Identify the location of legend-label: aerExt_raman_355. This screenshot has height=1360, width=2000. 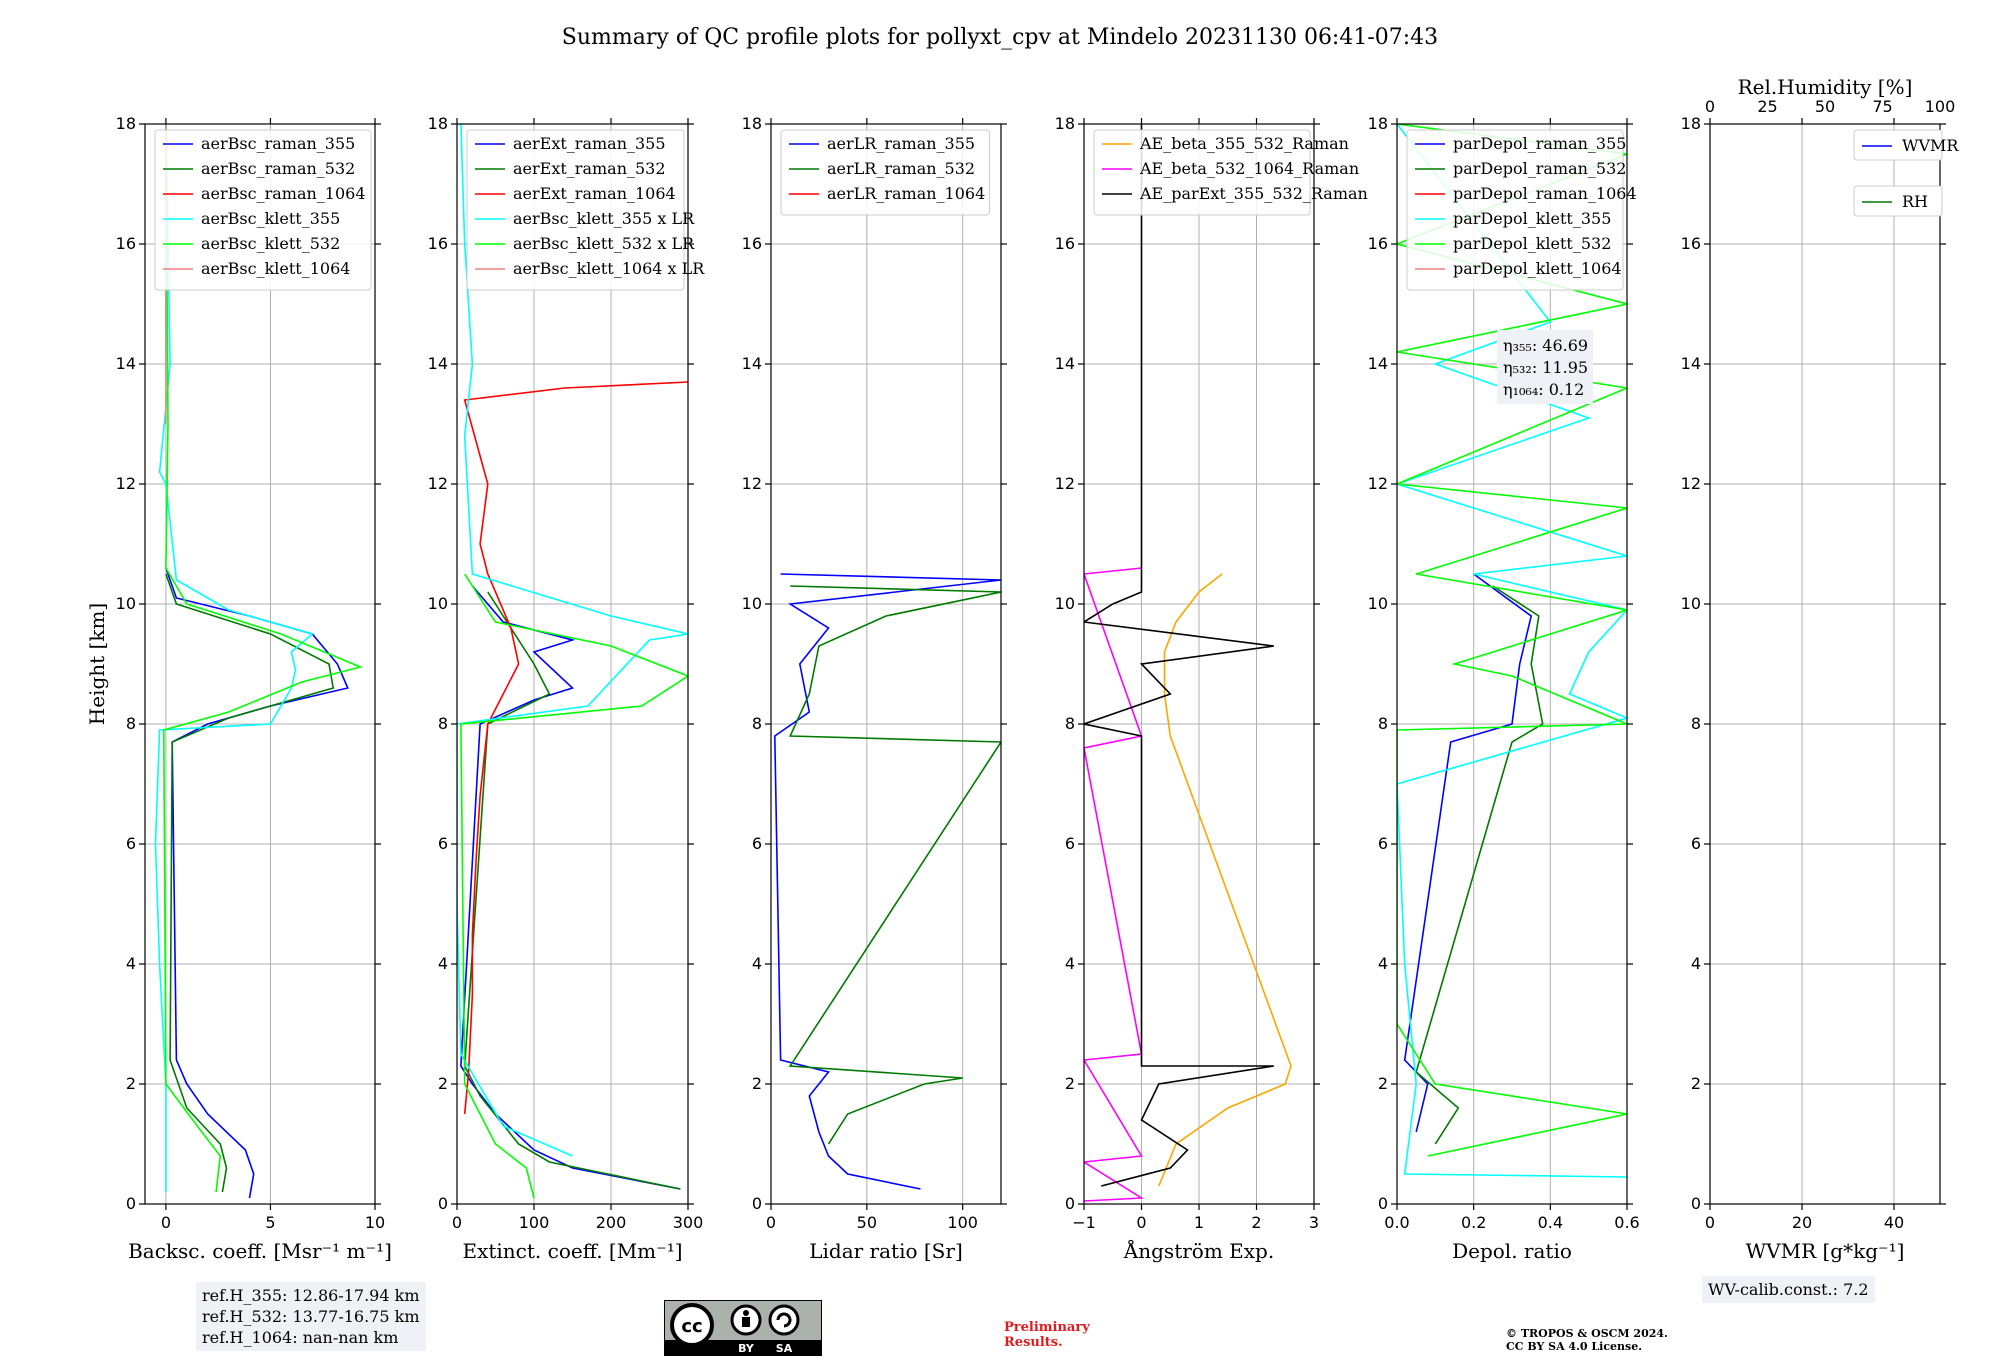
(589, 143).